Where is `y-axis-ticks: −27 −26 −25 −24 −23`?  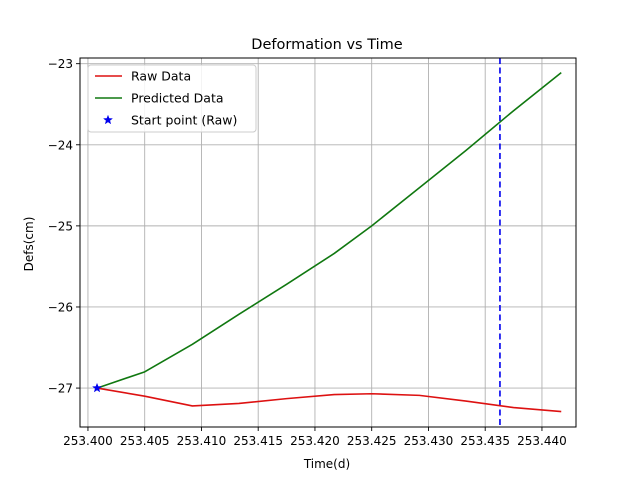
y-axis-ticks: −27 −26 −25 −24 −23 is located at coordinates (64, 226).